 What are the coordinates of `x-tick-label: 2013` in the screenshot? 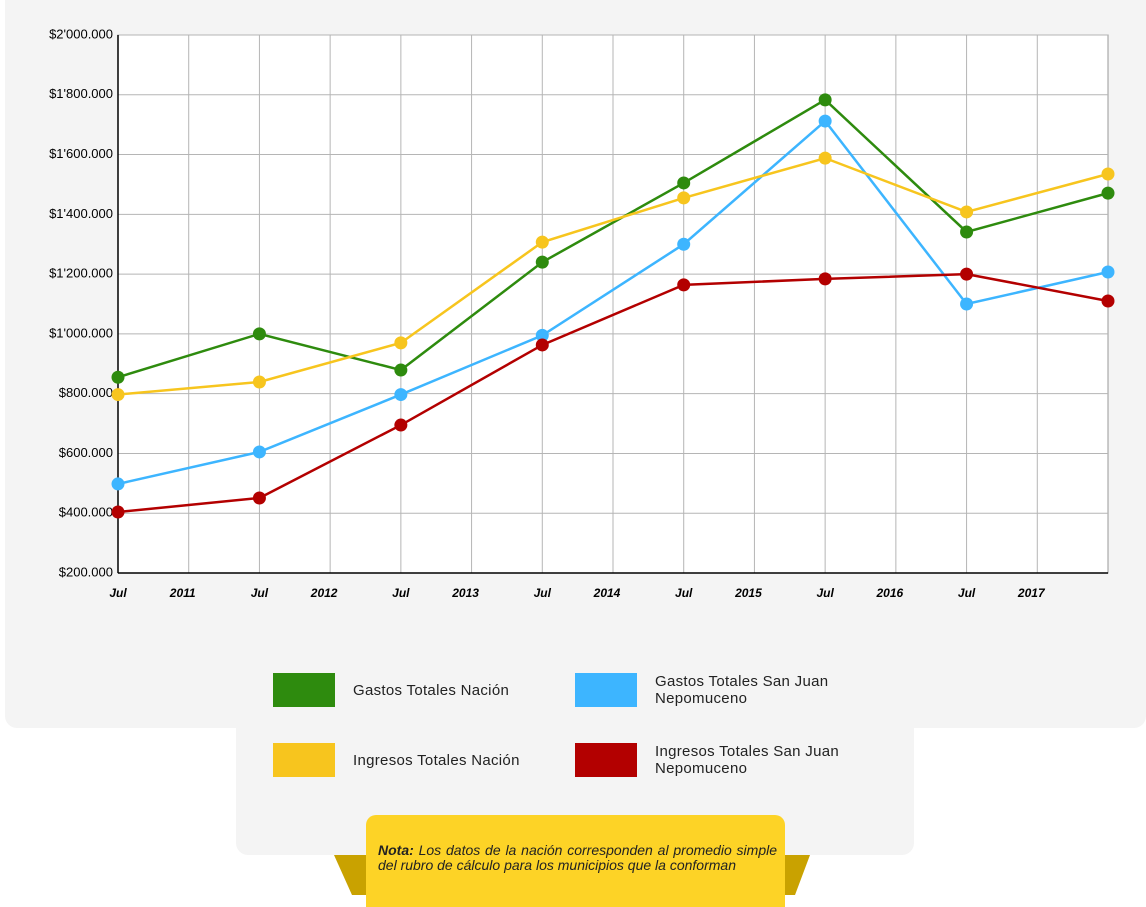 It's located at (465, 593).